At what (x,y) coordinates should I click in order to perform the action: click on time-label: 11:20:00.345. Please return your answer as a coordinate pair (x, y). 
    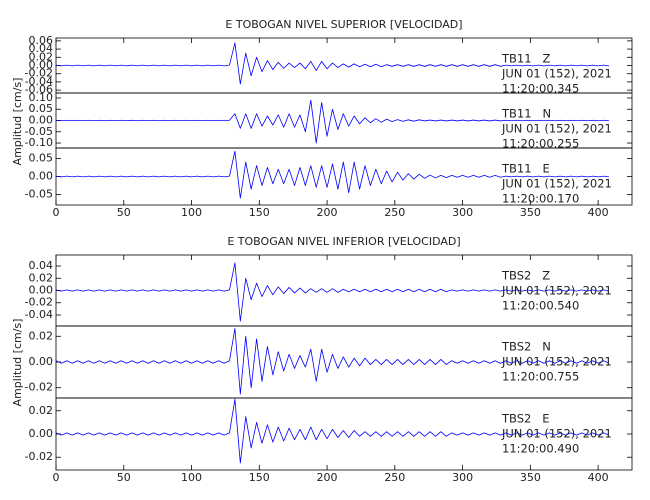
    Looking at the image, I should click on (540, 89).